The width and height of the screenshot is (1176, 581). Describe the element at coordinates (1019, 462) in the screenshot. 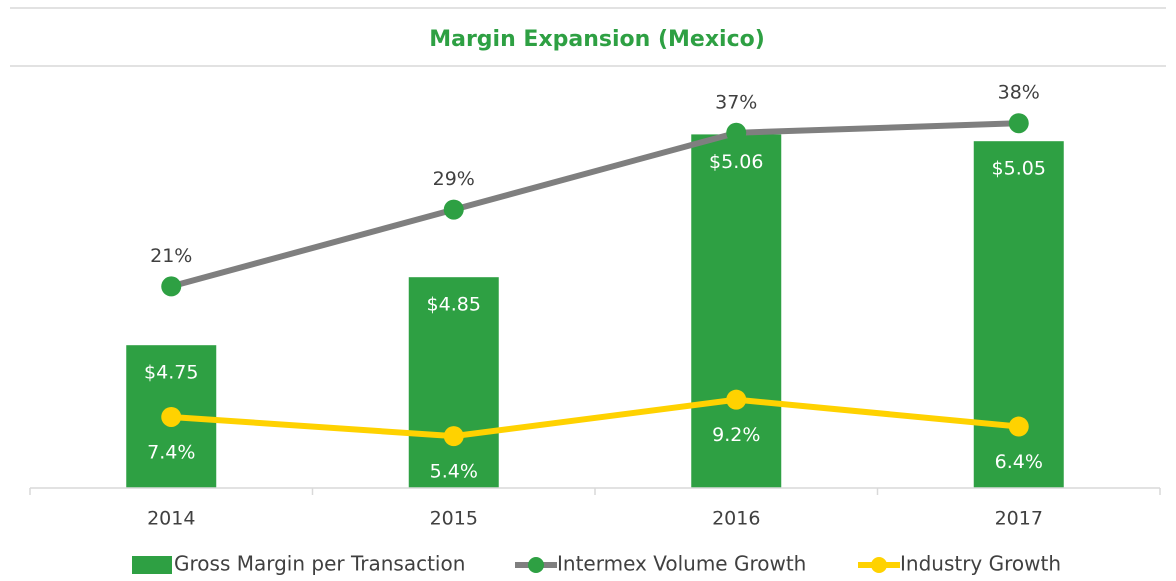

I see `line-label: 6.4%` at that location.